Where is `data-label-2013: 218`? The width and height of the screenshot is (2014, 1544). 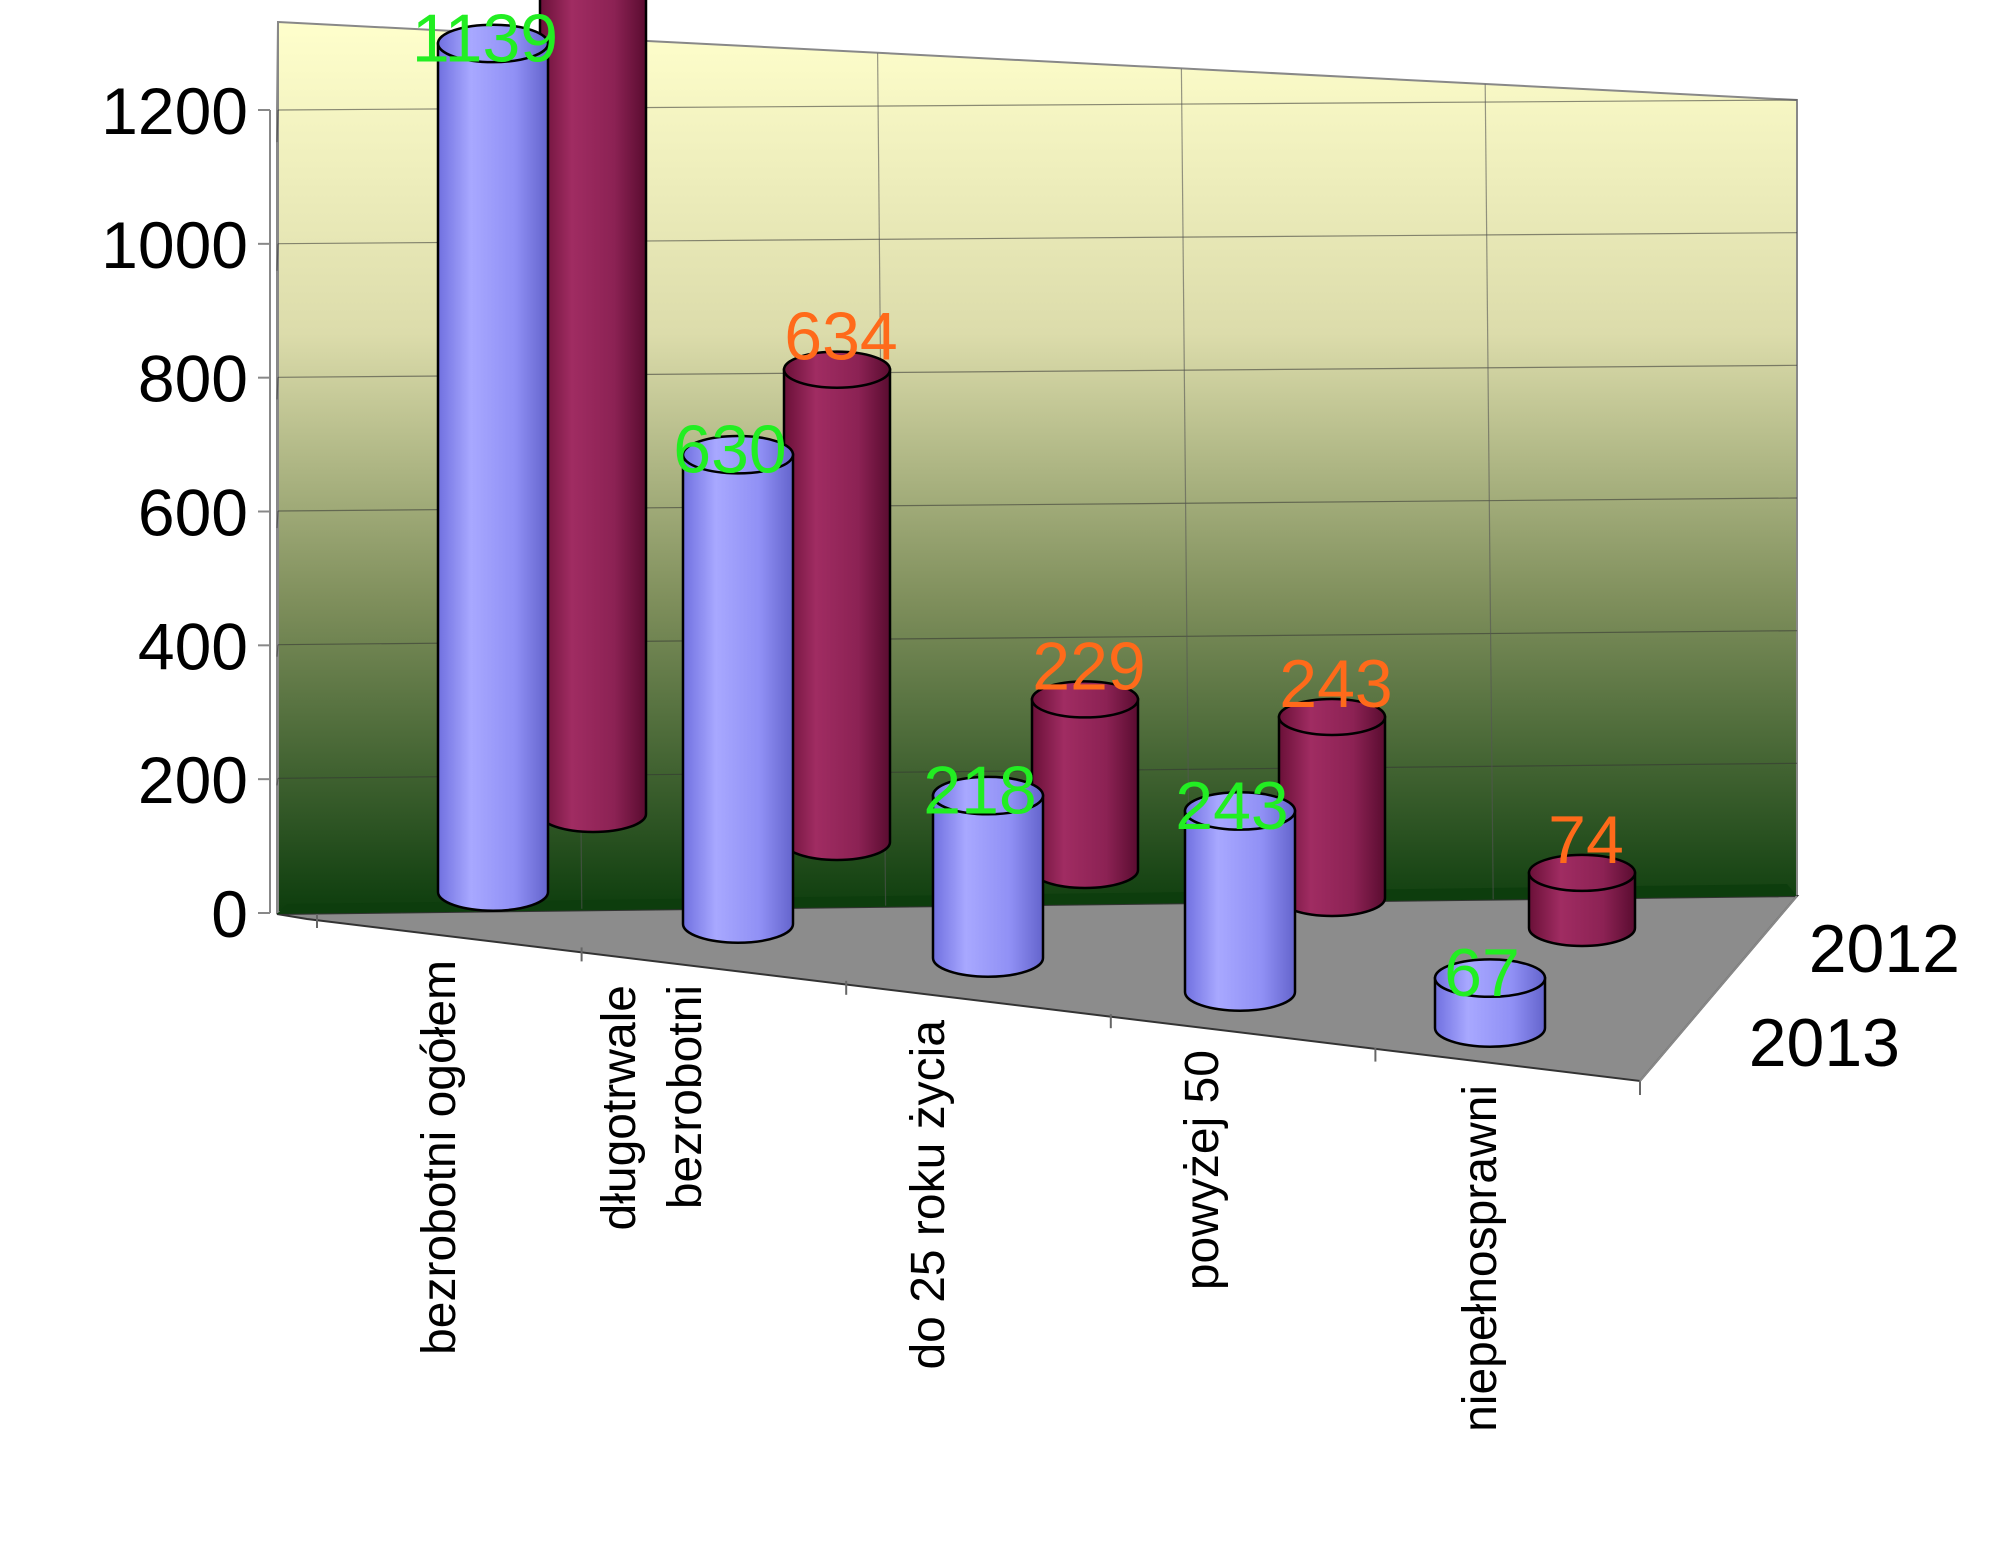
data-label-2013: 218 is located at coordinates (979, 791).